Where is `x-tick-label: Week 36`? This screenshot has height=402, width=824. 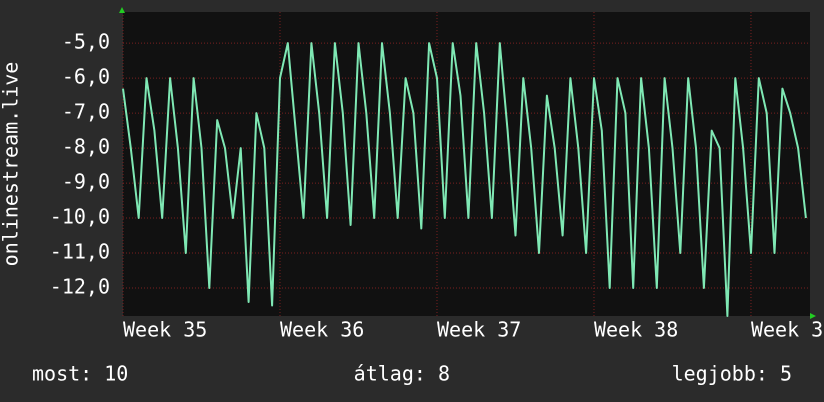 x-tick-label: Week 36 is located at coordinates (322, 330).